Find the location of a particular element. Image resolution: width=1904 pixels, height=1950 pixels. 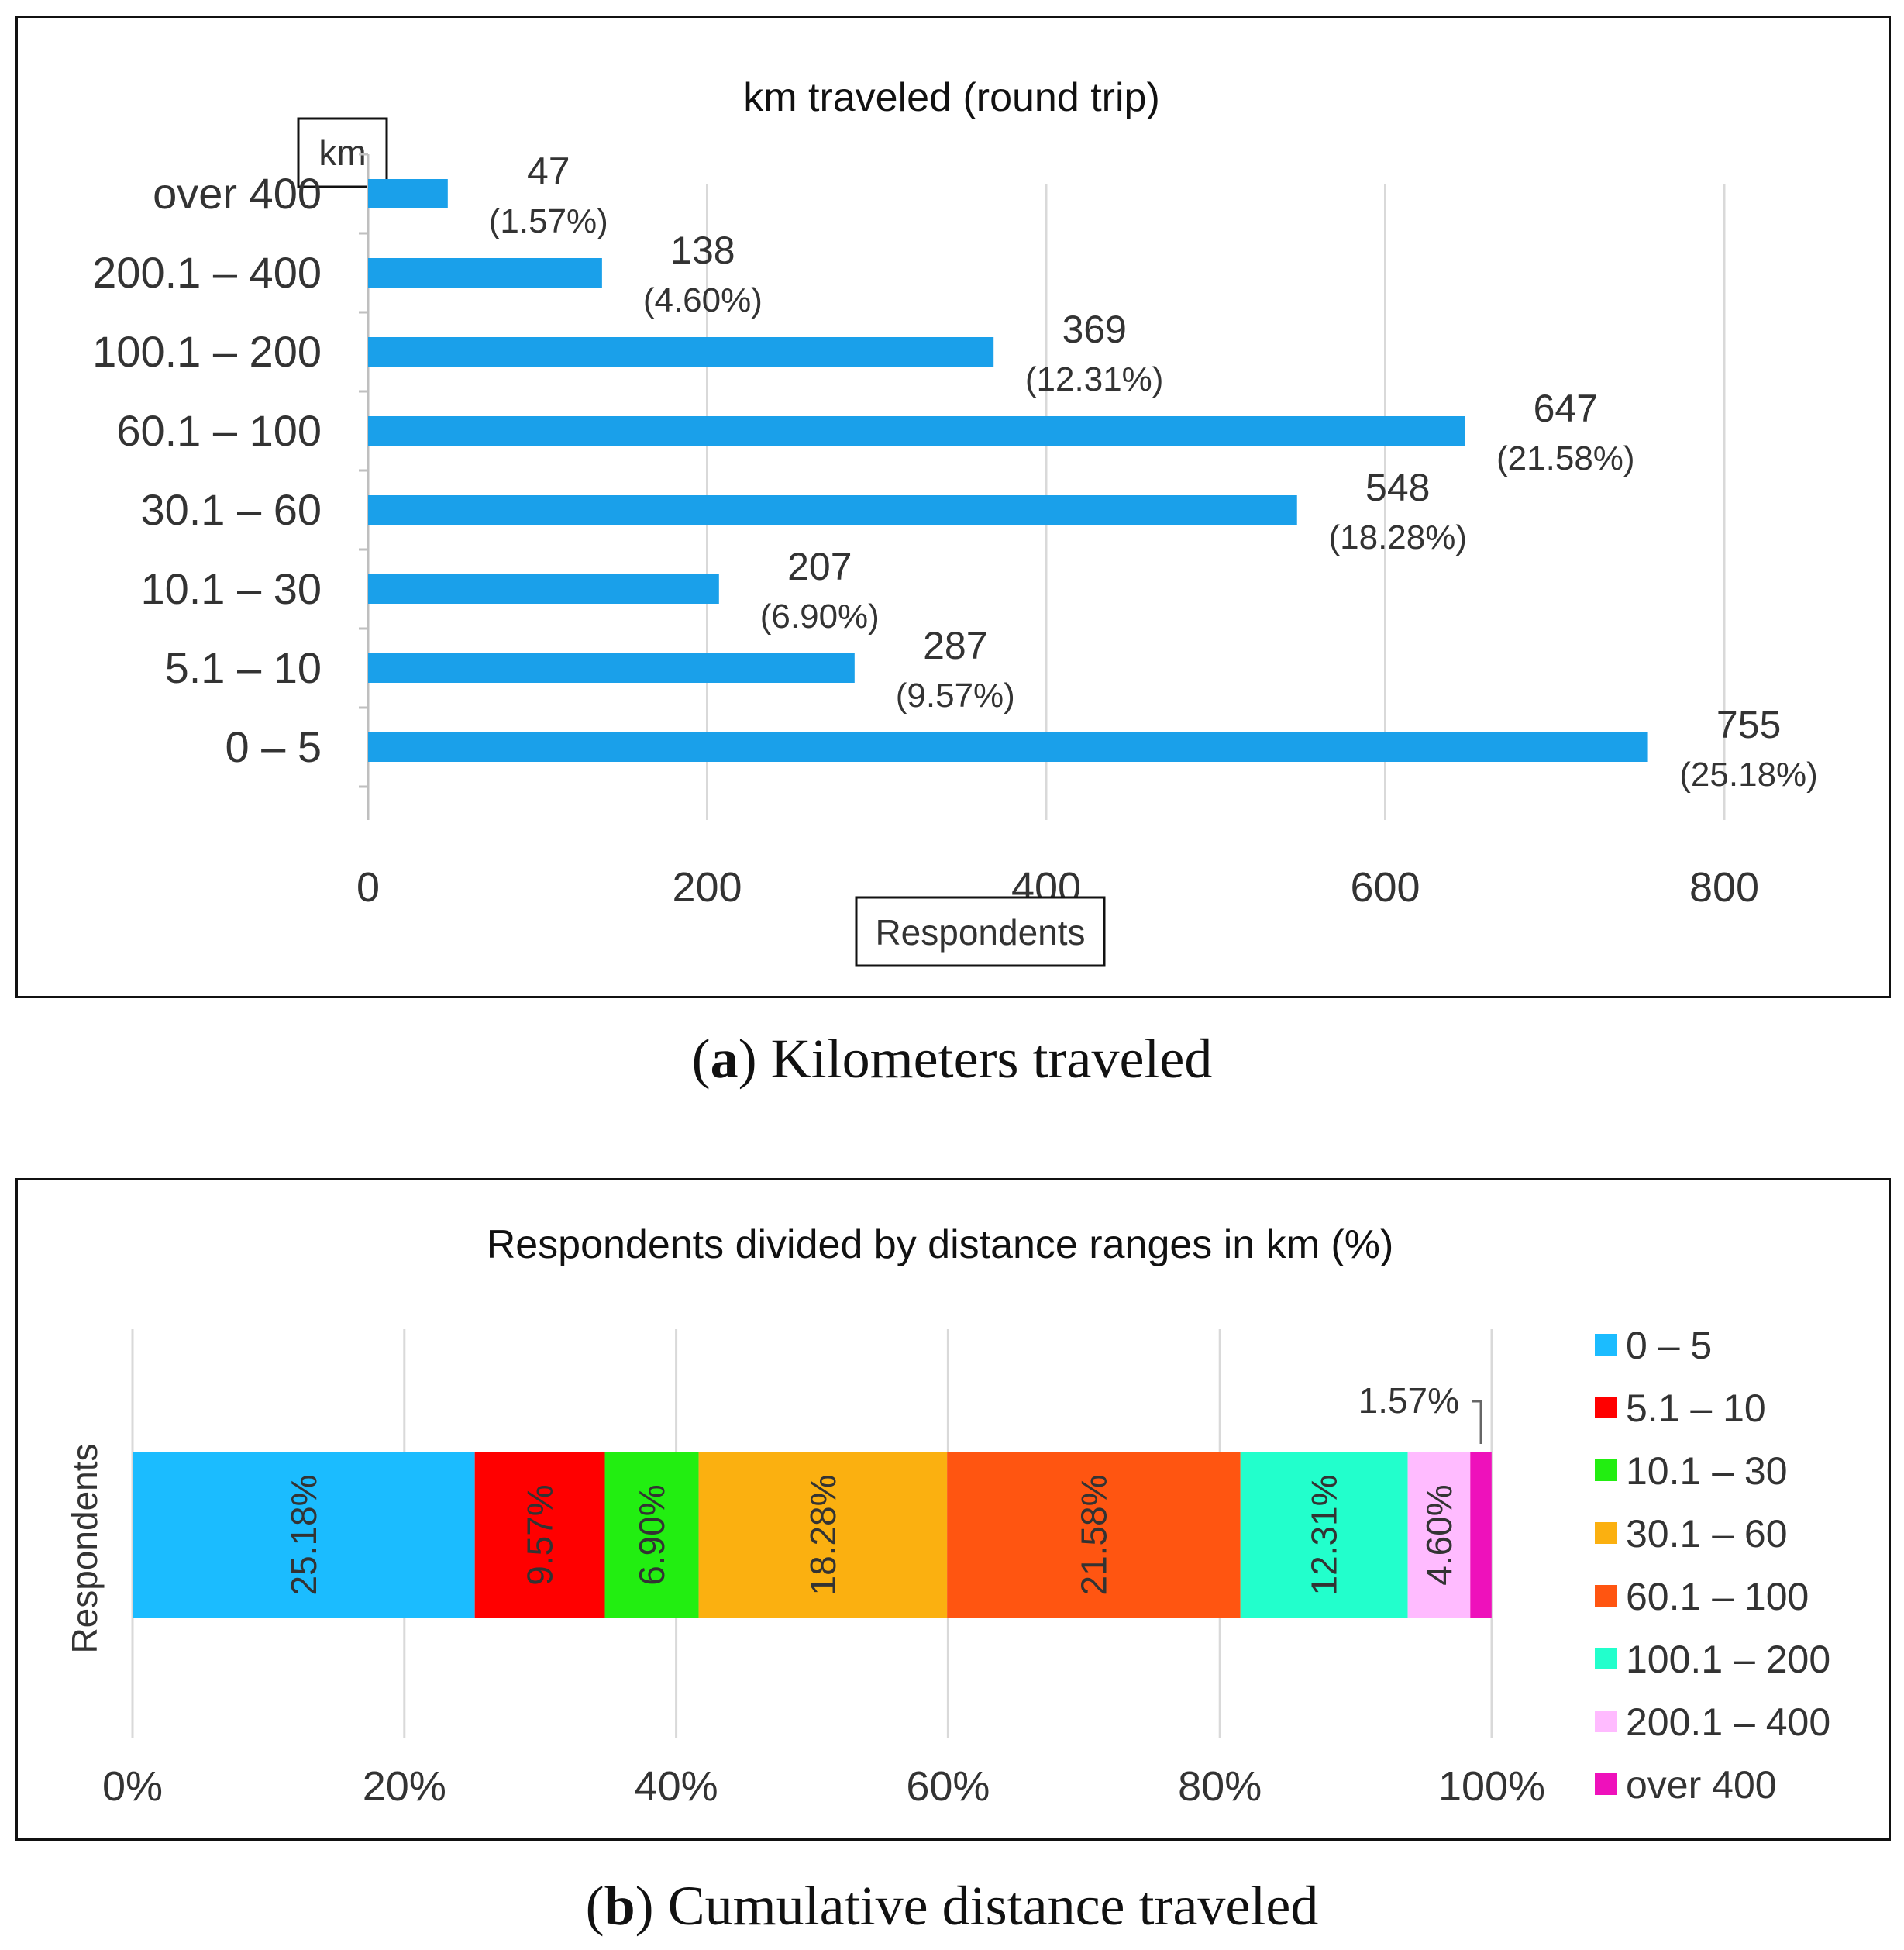

x-tick-label-a: 0 is located at coordinates (368, 888).